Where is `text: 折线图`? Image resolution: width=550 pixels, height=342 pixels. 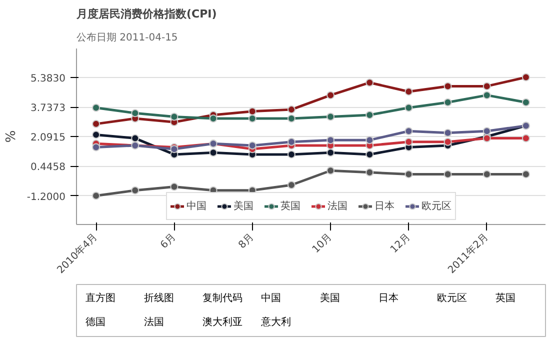 text: 折线图 is located at coordinates (159, 298).